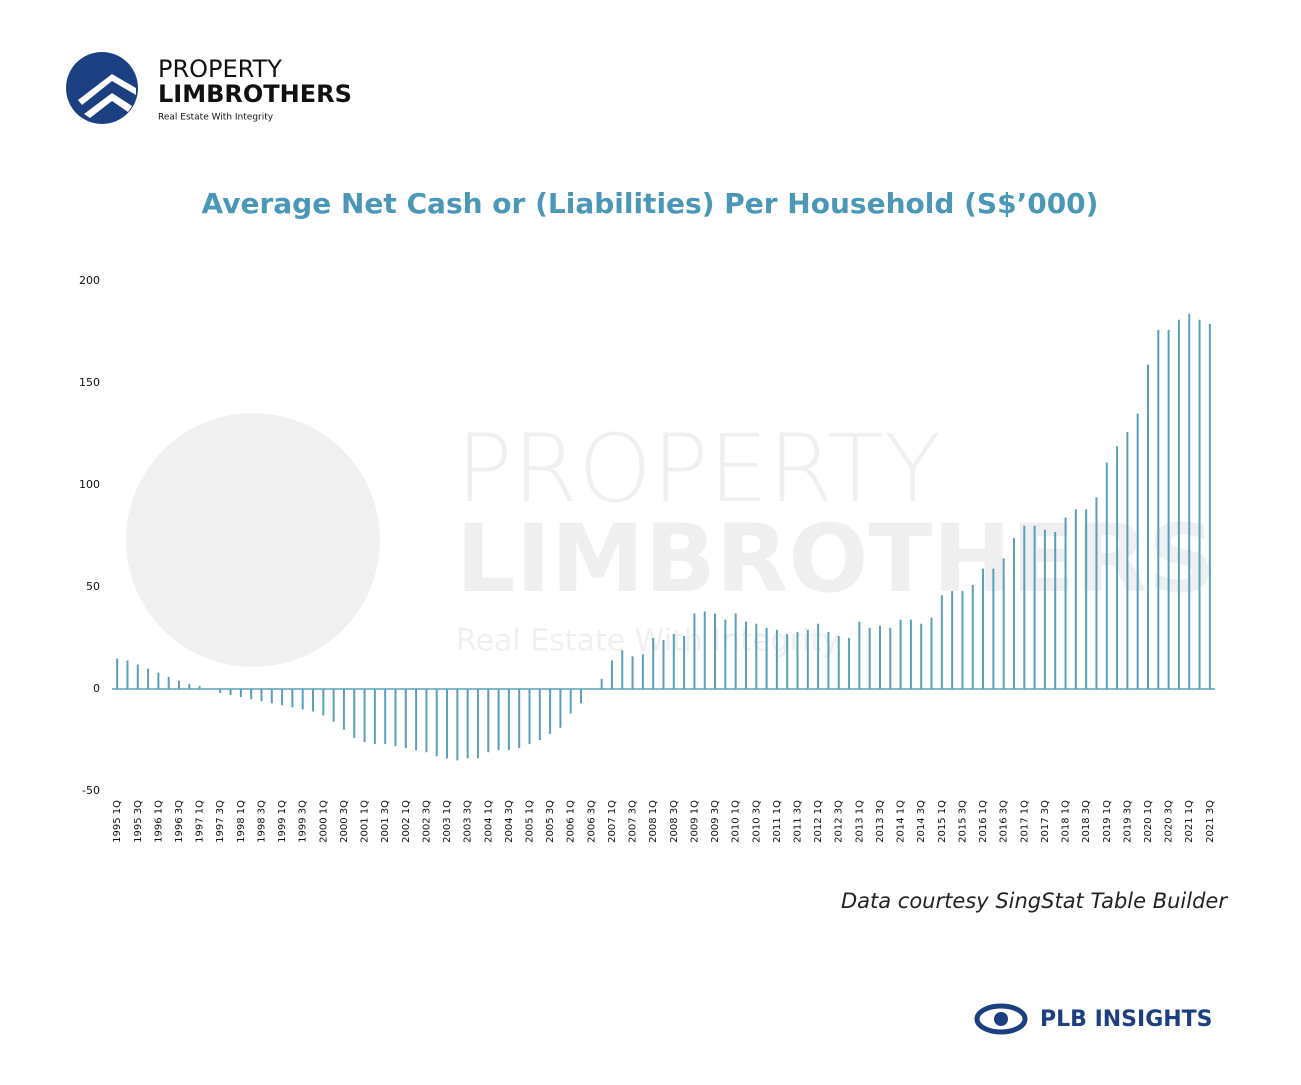  I want to click on x-tick-label: 2007 3Q, so click(633, 821).